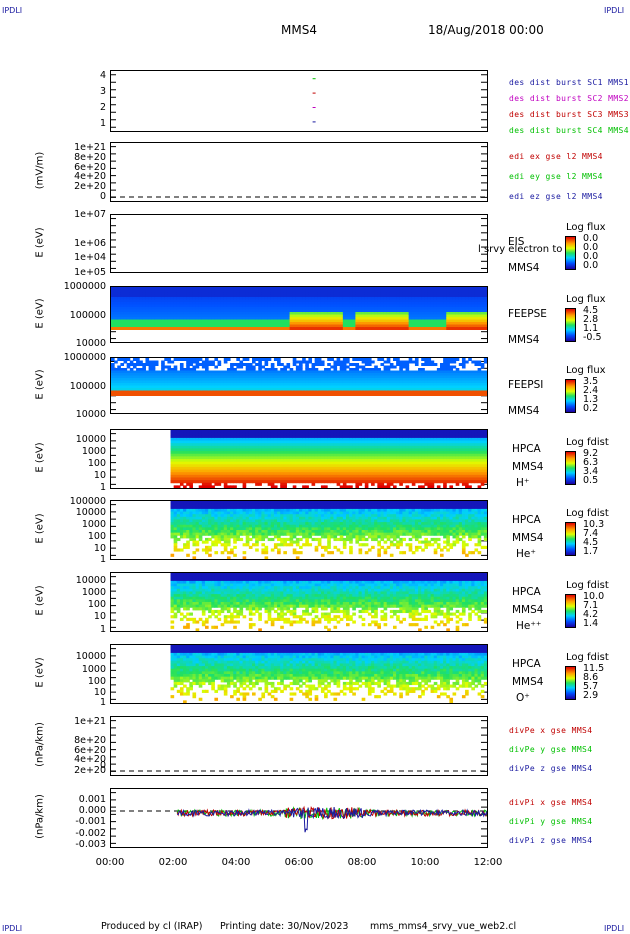  What do you see at coordinates (102, 75) in the screenshot?
I see `panel-1-ytick: 4` at bounding box center [102, 75].